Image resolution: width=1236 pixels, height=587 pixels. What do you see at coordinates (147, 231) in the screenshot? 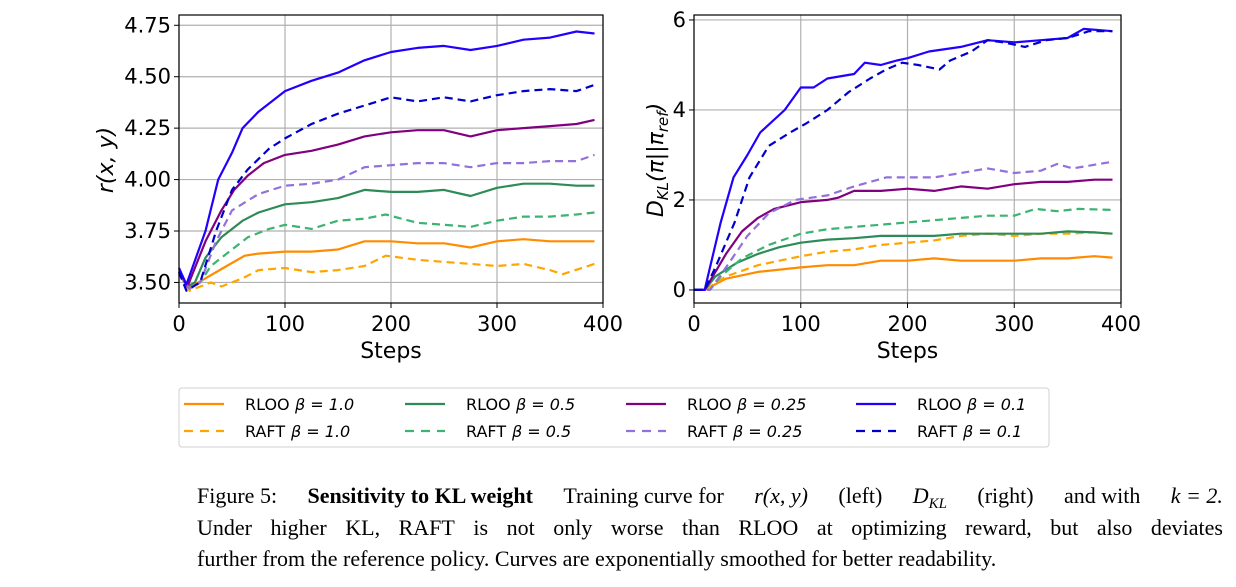
I see `y-tick-label: 3.75` at bounding box center [147, 231].